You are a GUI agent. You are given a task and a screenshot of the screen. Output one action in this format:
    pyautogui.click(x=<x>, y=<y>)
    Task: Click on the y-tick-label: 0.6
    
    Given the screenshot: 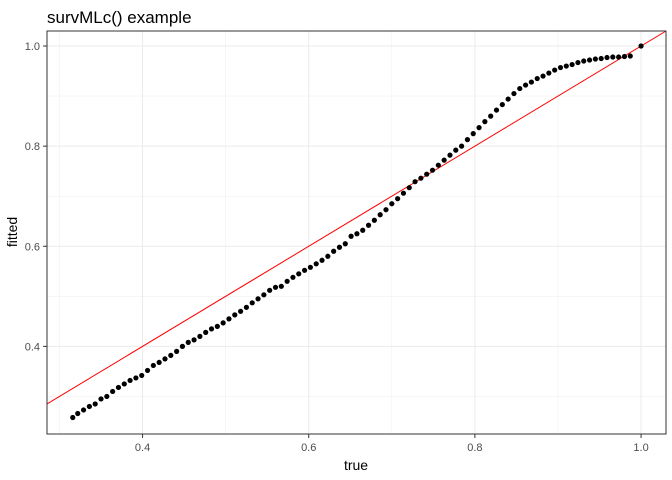 What is the action you would take?
    pyautogui.click(x=32, y=247)
    